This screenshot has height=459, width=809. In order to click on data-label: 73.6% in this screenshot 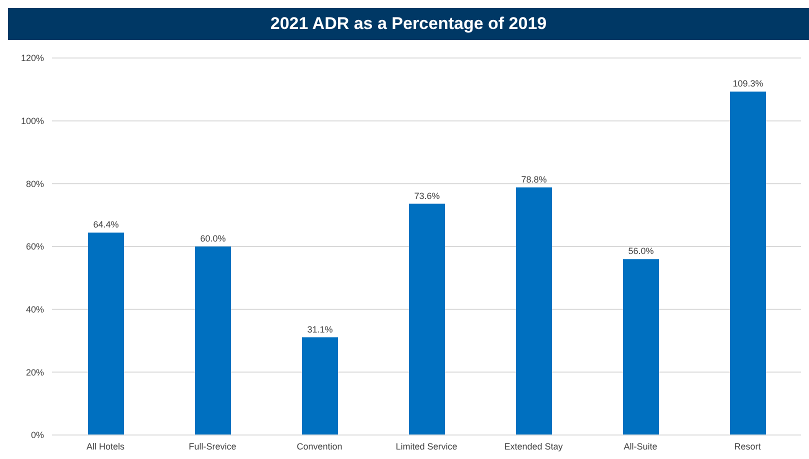, I will do `click(427, 195)`.